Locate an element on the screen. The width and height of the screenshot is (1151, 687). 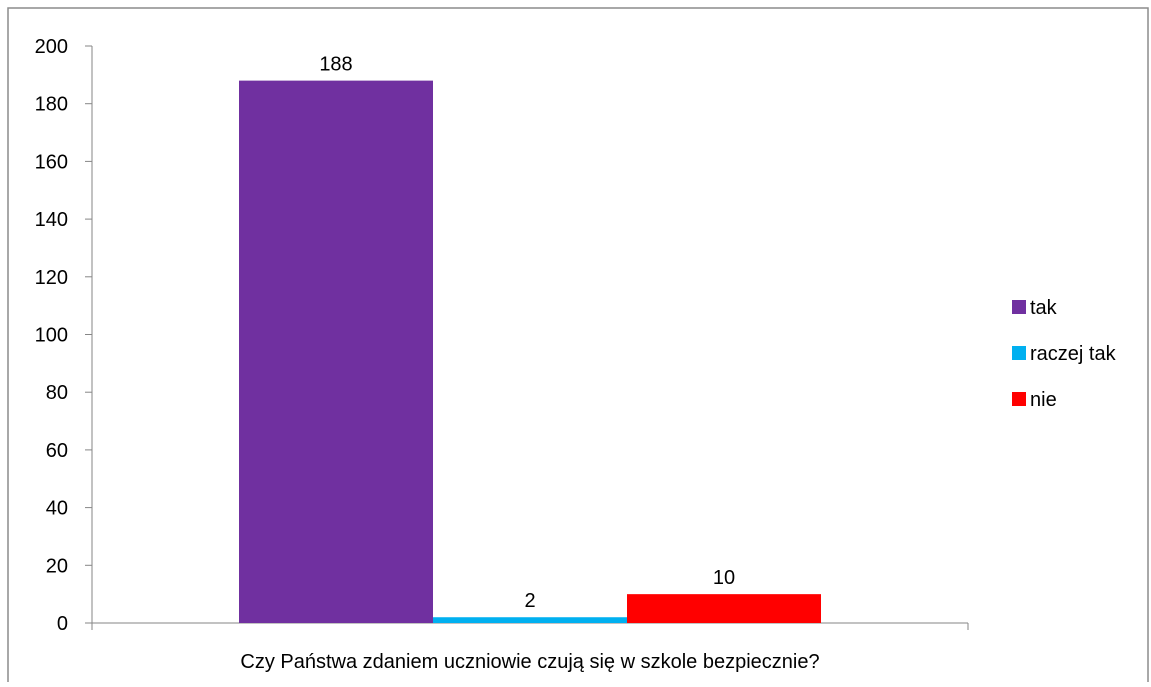
y-tick-label: 60 is located at coordinates (57, 451).